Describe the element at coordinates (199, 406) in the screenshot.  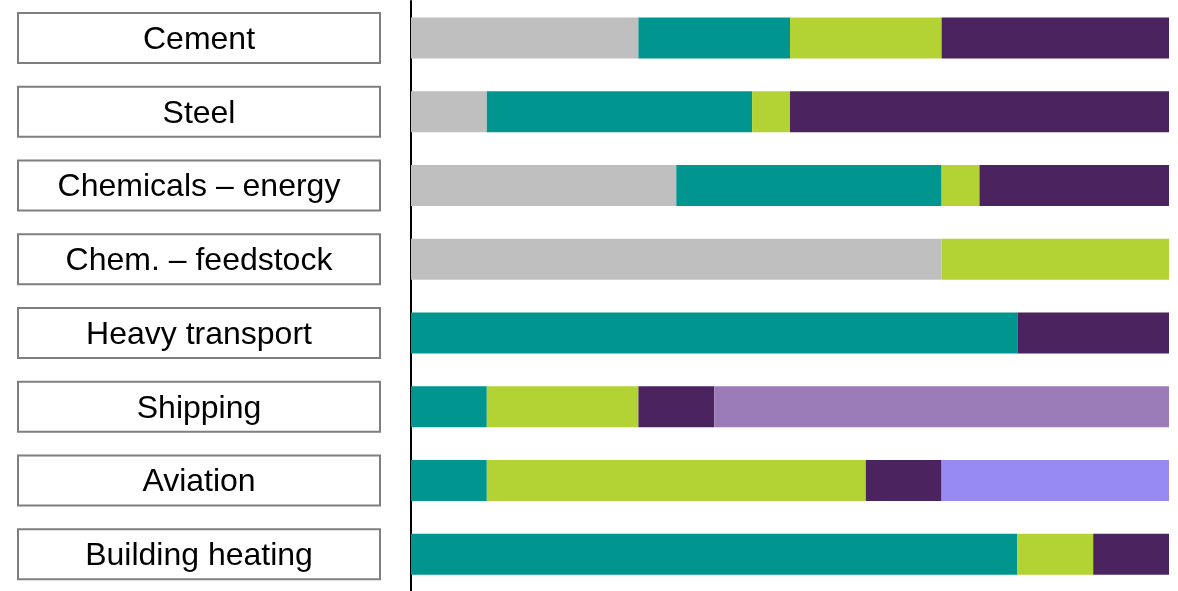
I see `y-tick-label: Shipping` at that location.